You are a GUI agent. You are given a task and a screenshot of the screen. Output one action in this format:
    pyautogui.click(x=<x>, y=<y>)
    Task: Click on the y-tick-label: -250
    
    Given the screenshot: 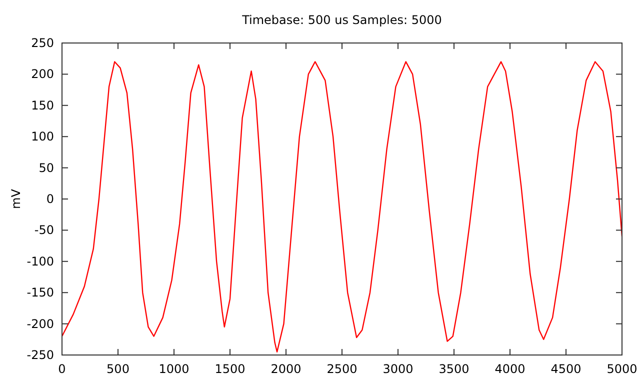 What is the action you would take?
    pyautogui.click(x=40, y=355)
    